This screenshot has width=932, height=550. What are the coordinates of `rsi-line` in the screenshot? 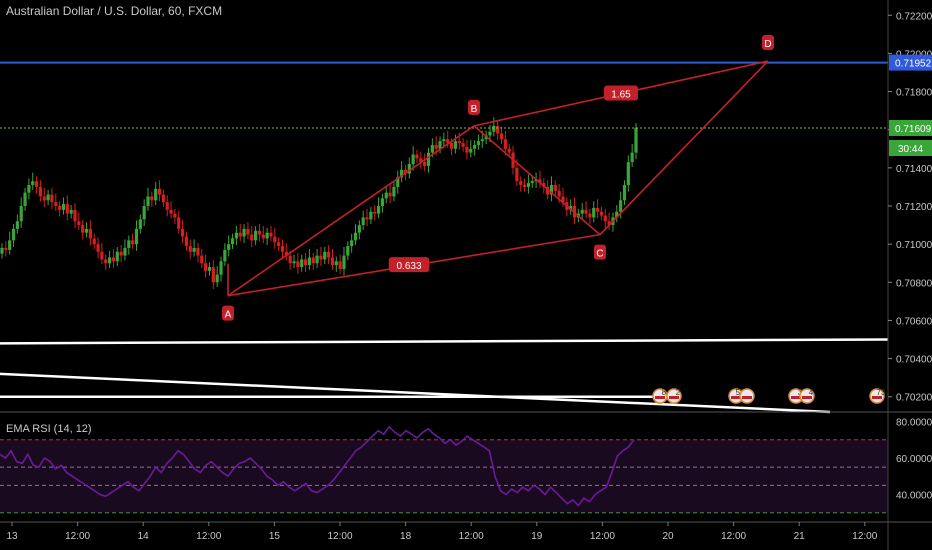 It's located at (317, 466).